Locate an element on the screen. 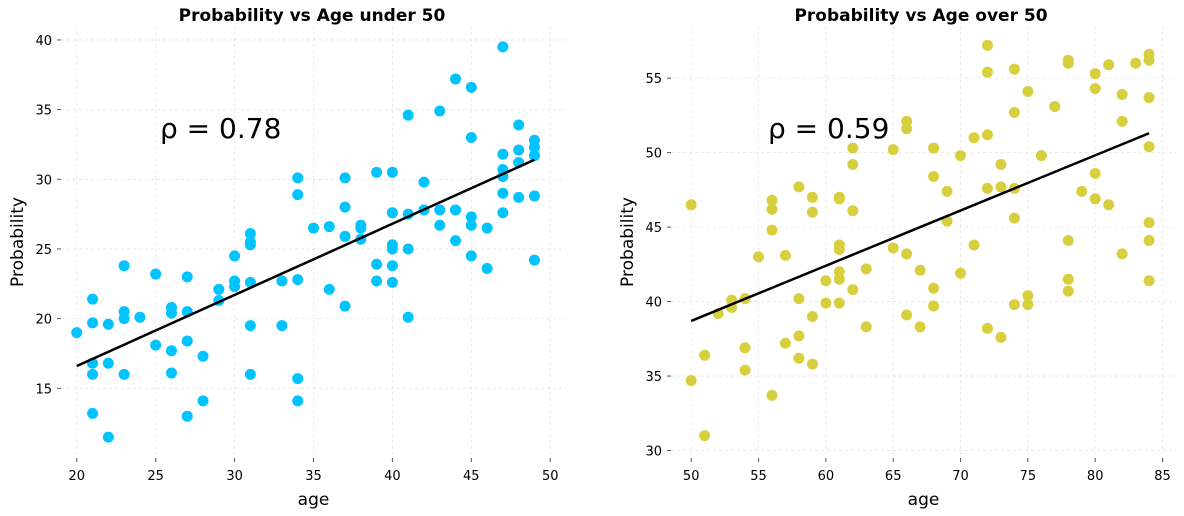 The height and width of the screenshot is (516, 1184). x-tick-label: 45 is located at coordinates (471, 476).